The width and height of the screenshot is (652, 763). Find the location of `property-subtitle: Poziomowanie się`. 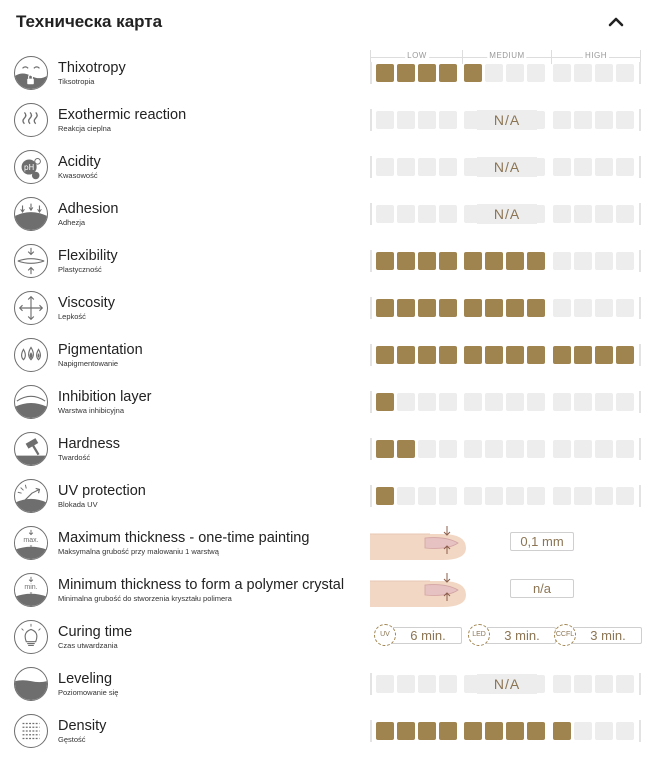

property-subtitle: Poziomowanie się is located at coordinates (88, 692).